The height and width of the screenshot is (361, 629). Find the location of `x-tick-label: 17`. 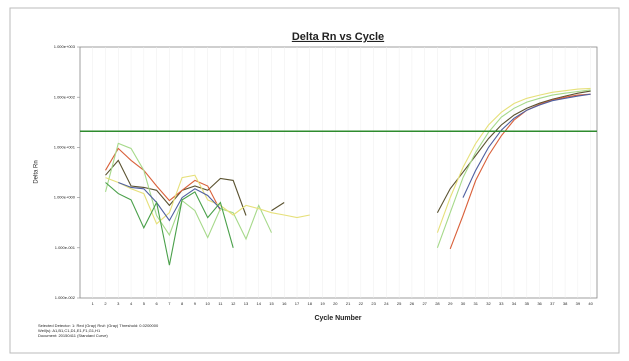

x-tick-label: 17 is located at coordinates (297, 303).